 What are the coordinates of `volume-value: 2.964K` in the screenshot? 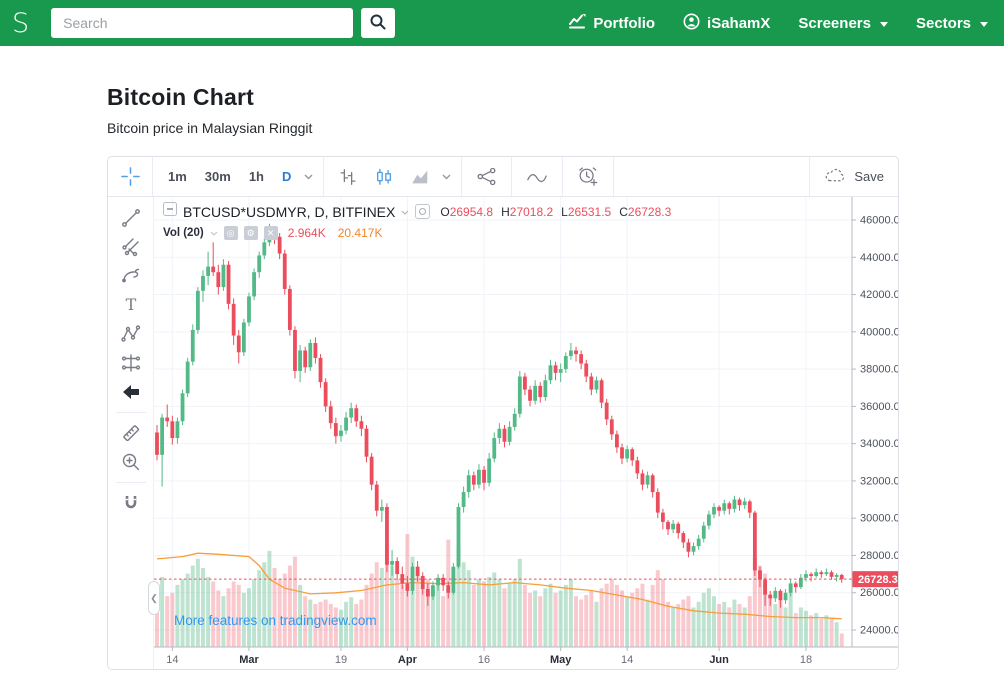 It's located at (306, 233).